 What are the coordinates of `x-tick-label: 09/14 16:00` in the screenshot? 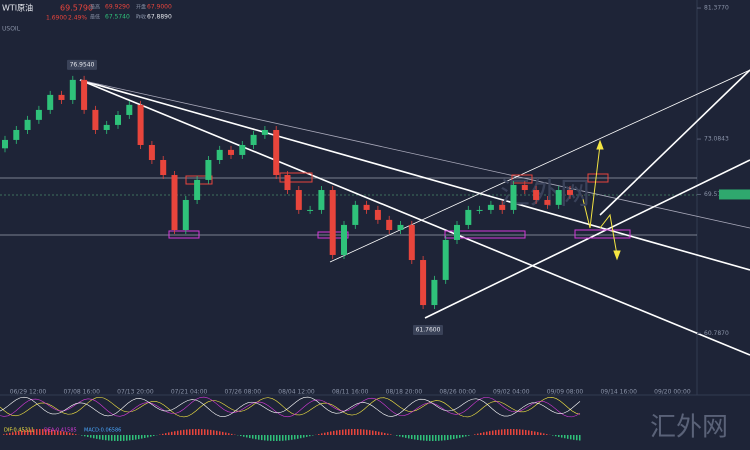 It's located at (618, 392).